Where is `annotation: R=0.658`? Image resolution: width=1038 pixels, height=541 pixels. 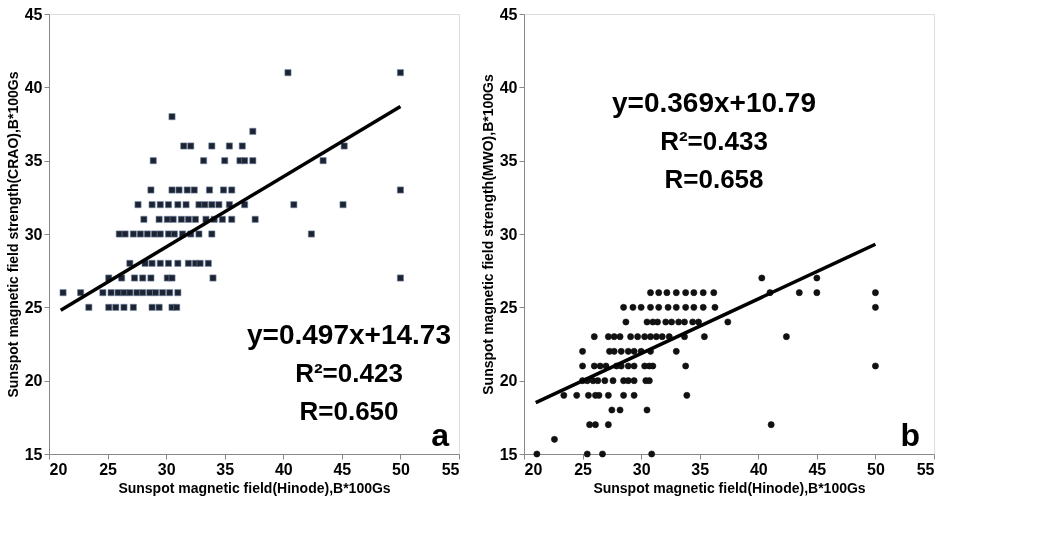
annotation: R=0.658 is located at coordinates (714, 179).